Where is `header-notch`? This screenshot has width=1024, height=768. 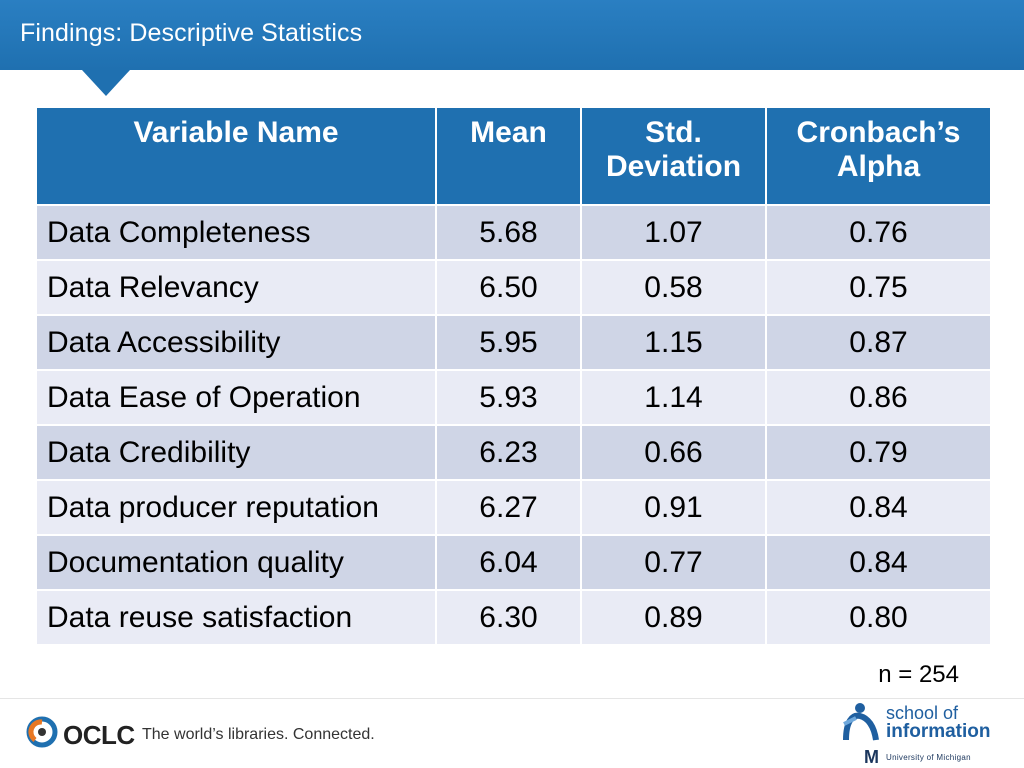
header-notch is located at coordinates (106, 83).